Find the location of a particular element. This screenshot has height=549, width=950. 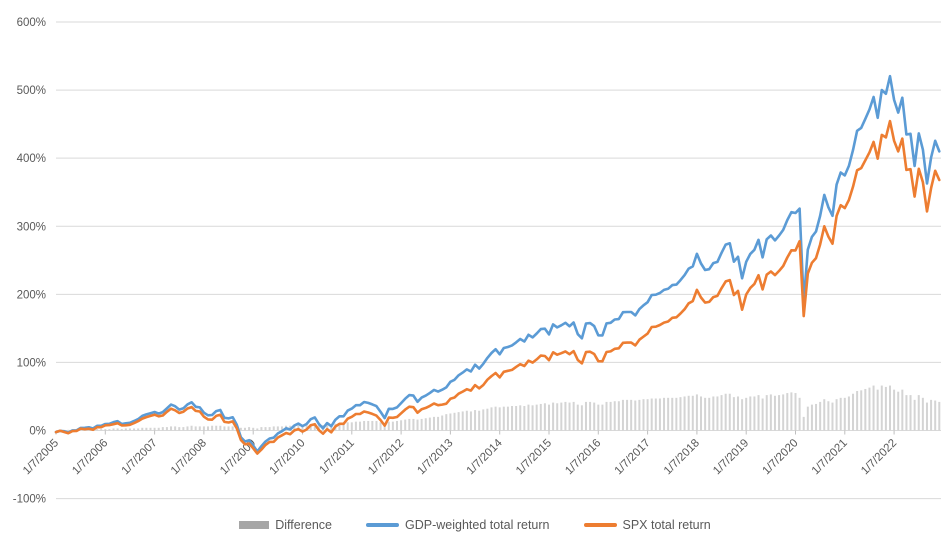

x-tick-label: 1/7/2012 is located at coordinates (386, 457).